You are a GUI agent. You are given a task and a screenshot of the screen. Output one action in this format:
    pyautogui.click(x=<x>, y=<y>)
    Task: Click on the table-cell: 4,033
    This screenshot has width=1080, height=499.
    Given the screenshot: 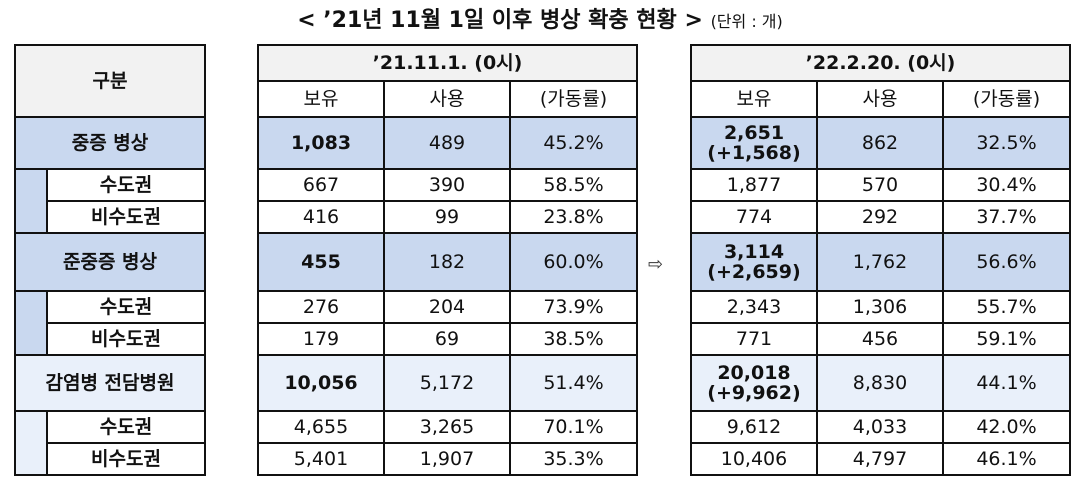 What is the action you would take?
    pyautogui.click(x=880, y=427)
    